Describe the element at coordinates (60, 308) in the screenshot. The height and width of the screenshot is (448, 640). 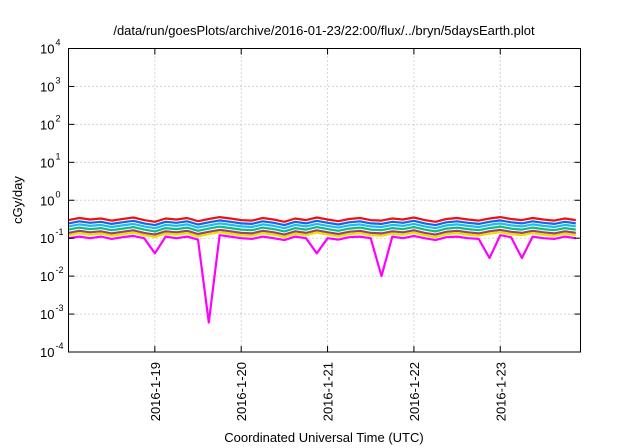
I see `y-tick-exponent: -3` at that location.